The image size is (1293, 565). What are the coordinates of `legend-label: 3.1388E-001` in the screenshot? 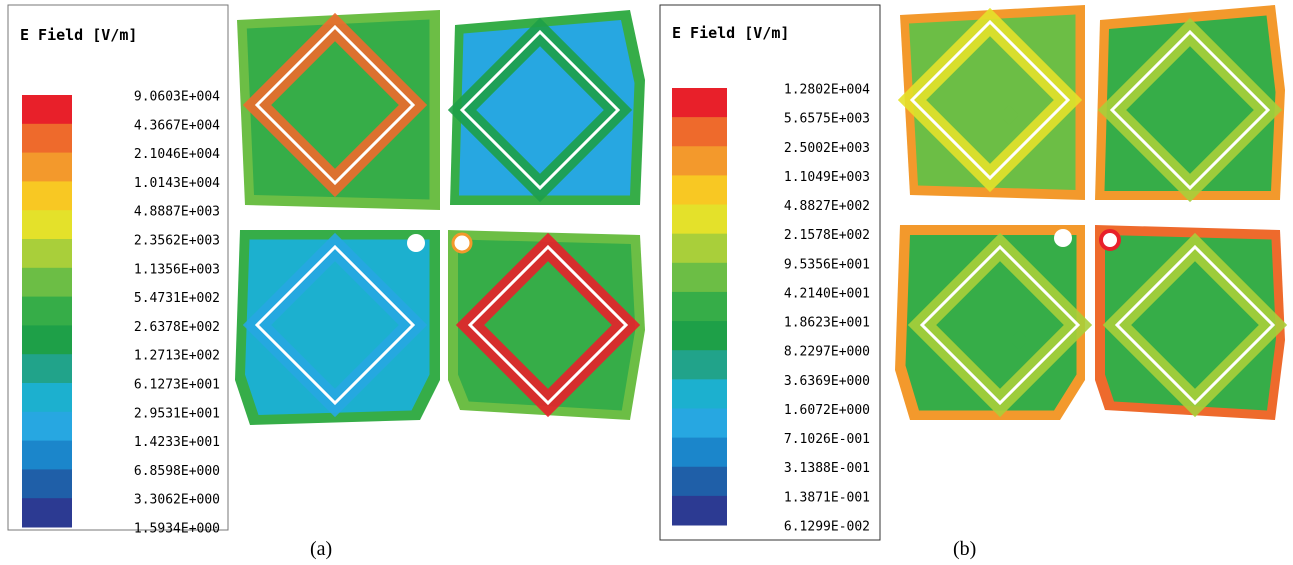 It's located at (827, 468).